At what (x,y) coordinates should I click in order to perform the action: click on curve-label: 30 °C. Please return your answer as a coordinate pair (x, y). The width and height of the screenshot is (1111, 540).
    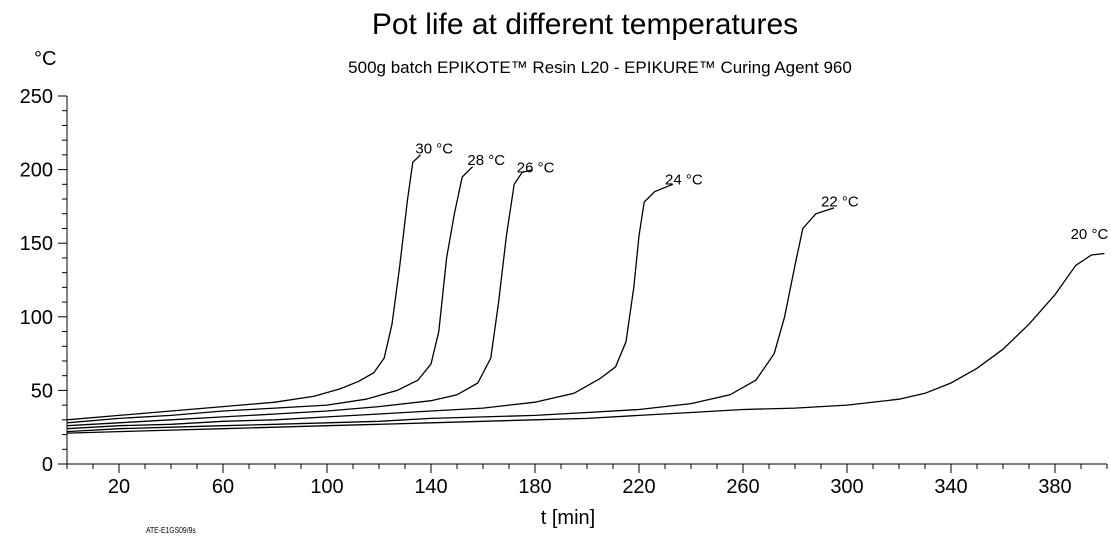
    Looking at the image, I should click on (434, 148).